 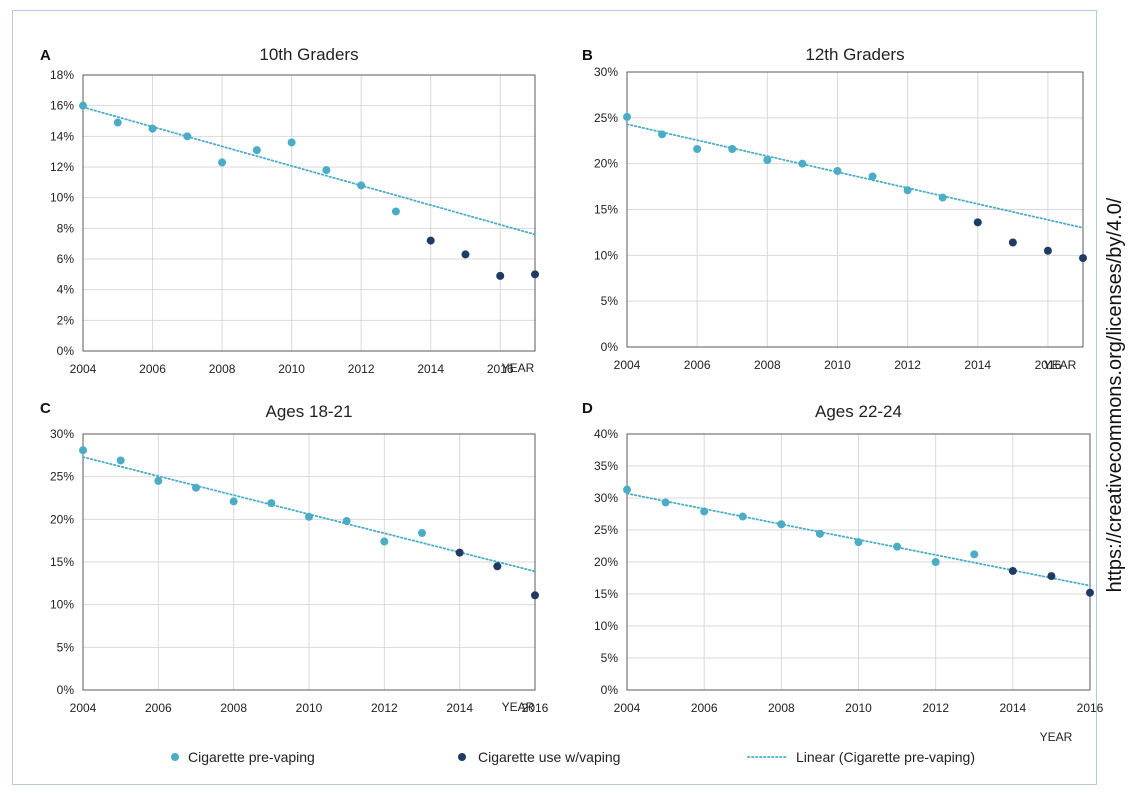 I want to click on y-tick-label: 6%, so click(x=66, y=259).